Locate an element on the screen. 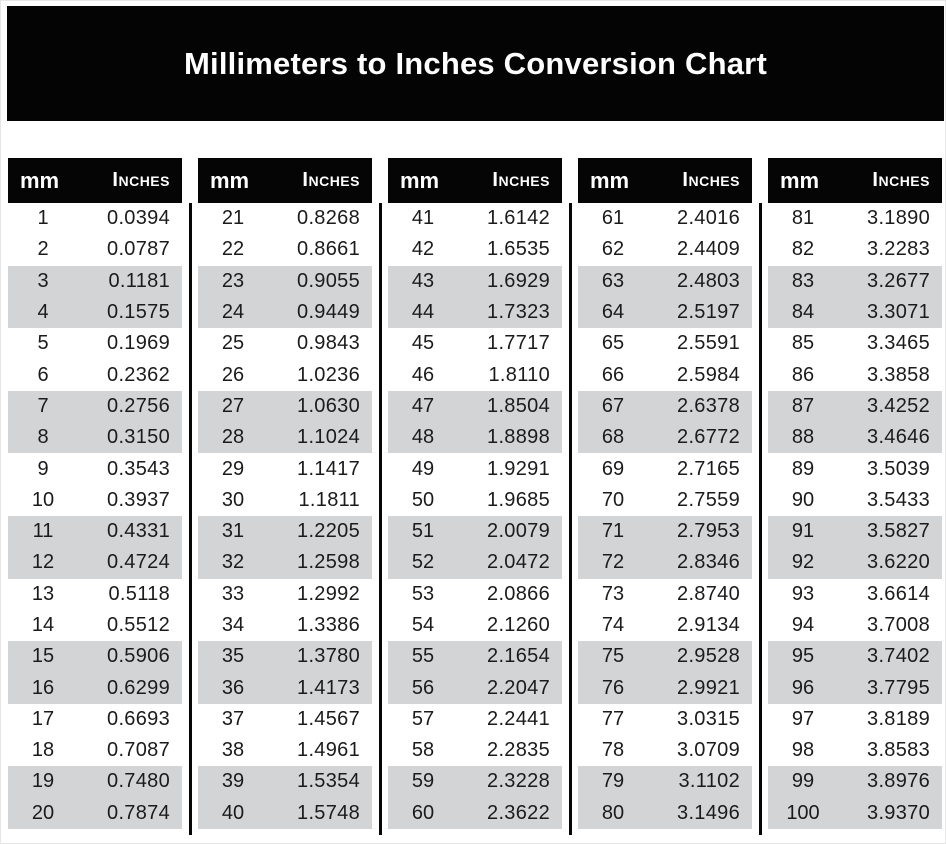  inches-value: 2.2835 is located at coordinates (518, 750).